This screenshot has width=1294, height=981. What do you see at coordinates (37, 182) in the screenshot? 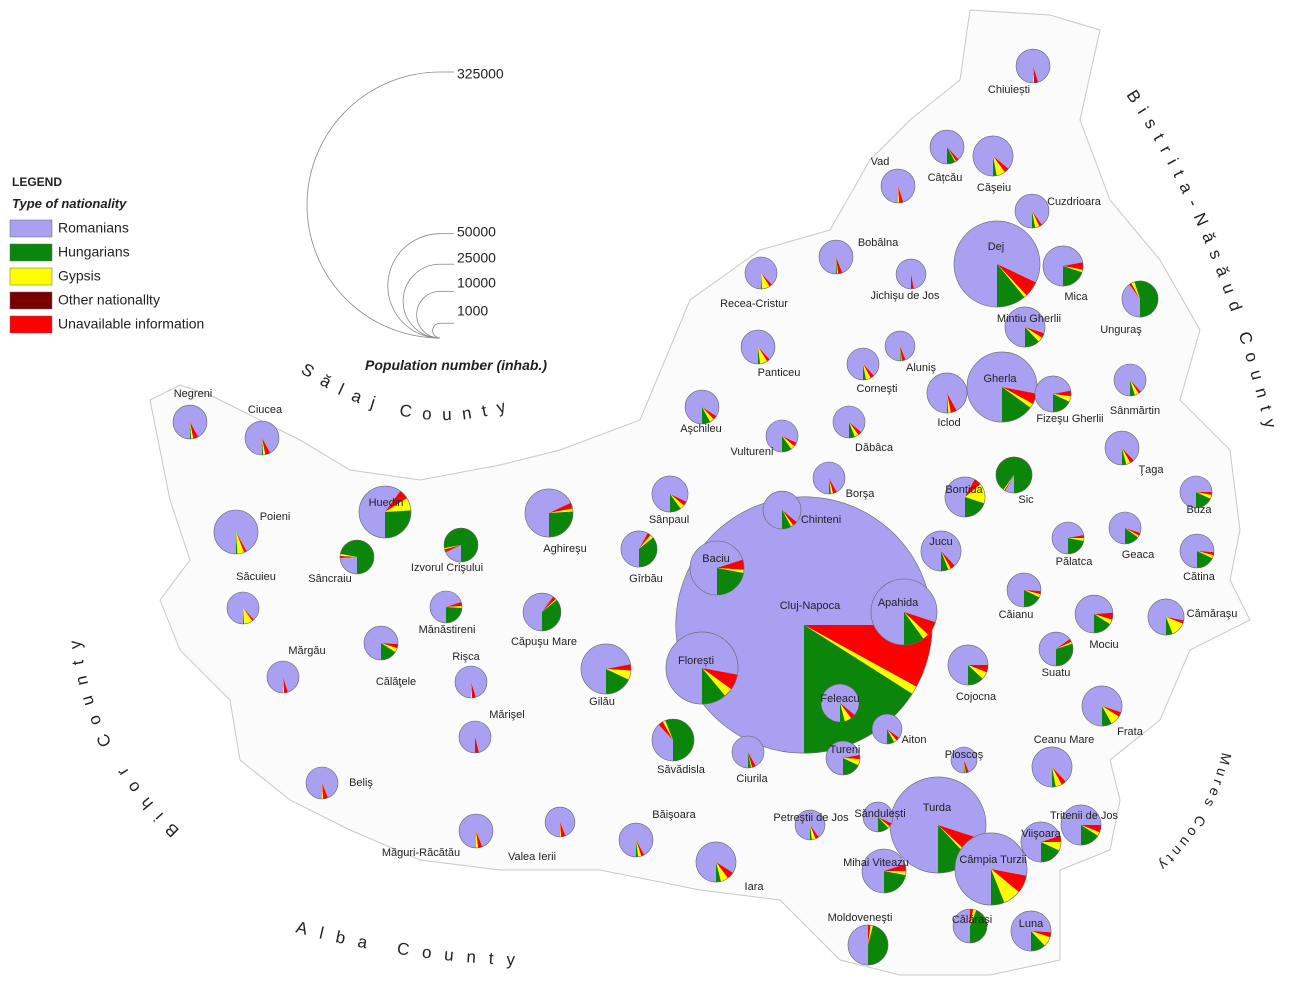
I see `legend-title: LEGEND` at bounding box center [37, 182].